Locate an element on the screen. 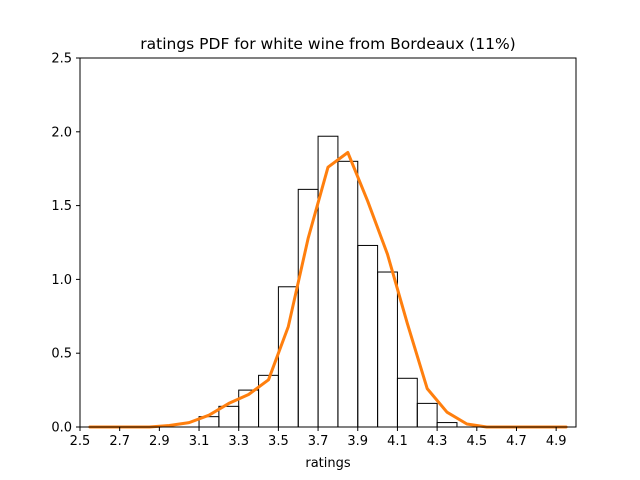 The image size is (640, 480). y-tick-label-2: 1.0 is located at coordinates (61, 280).